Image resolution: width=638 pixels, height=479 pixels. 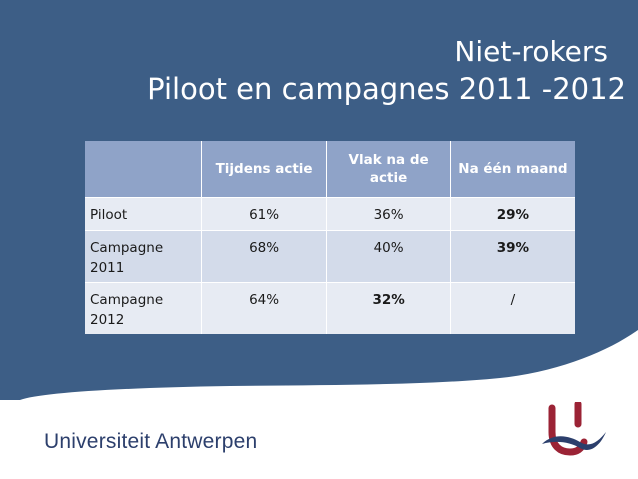 What do you see at coordinates (388, 169) in the screenshot?
I see `table-header-vlak-na: Vlak na de actie` at bounding box center [388, 169].